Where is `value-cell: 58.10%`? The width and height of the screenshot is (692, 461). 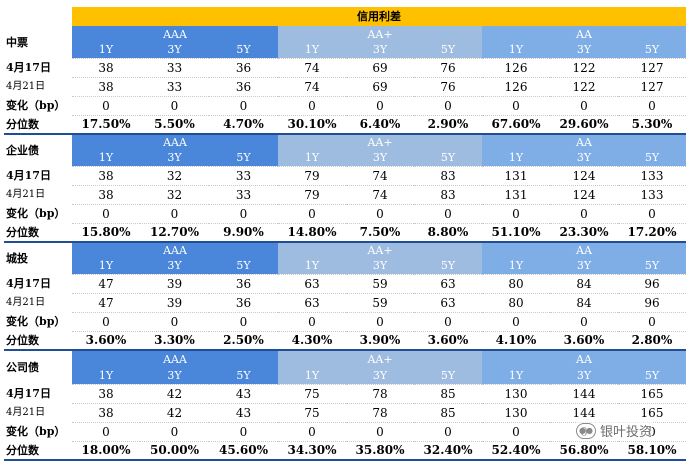
value-cell: 58.10% is located at coordinates (652, 450).